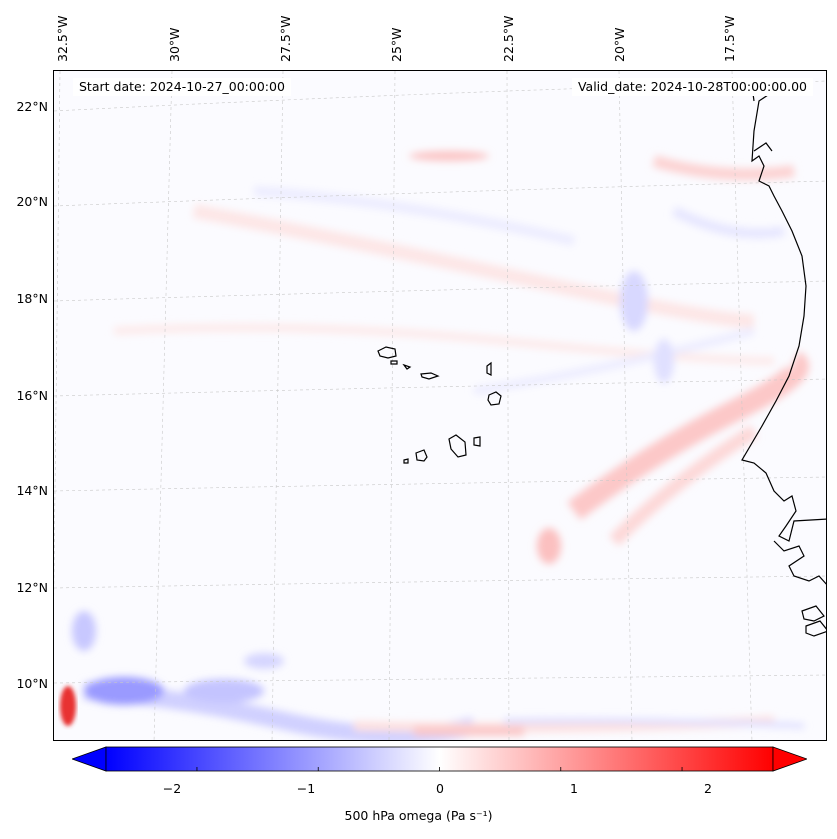 Image resolution: width=837 pixels, height=839 pixels. I want to click on lon-label: 30°W, so click(174, 44).